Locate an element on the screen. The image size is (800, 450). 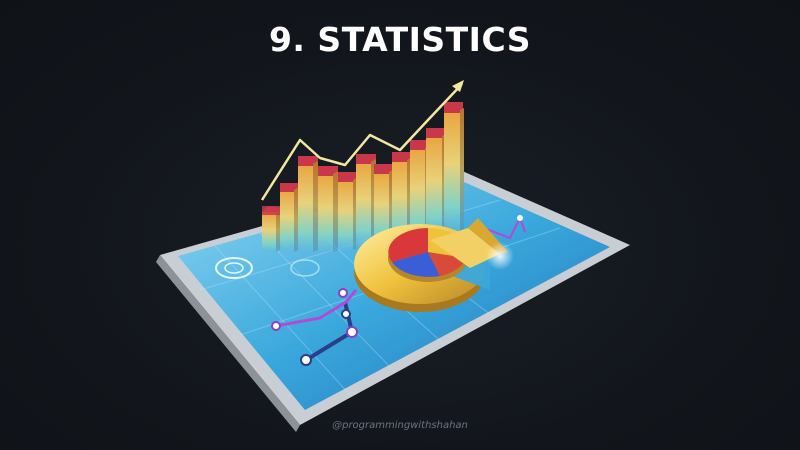
trend-arrow-icon is located at coordinates (362, 140).